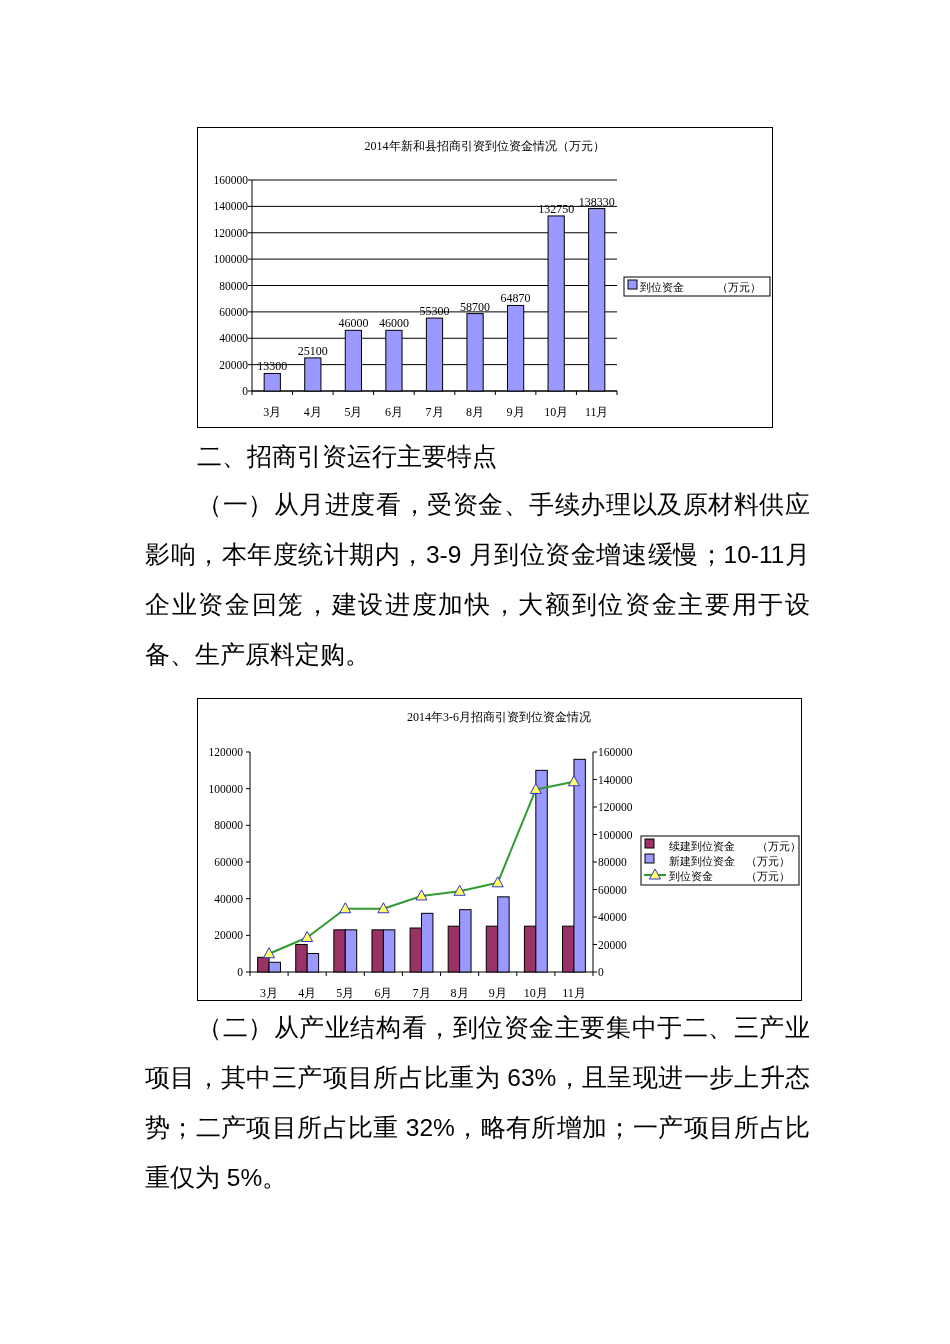  I want to click on text: （一）从月进度看，受资金、手续办理以及原材料供应影响，本年度统计期内，3-9 月到位资金增速缓慢；10-11月企业资金回笼，建设进度加快，大额到位资金主要用于设备、生产原料定购。, so click(477, 580).